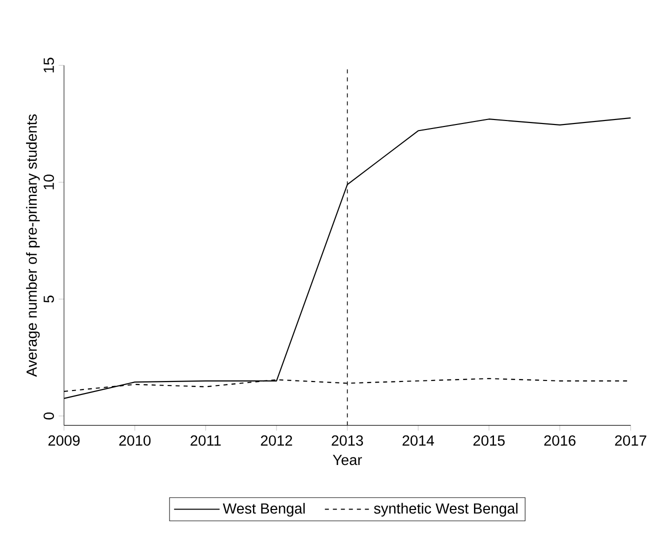  Describe the element at coordinates (418, 440) in the screenshot. I see `x-tick-label: 2014` at that location.